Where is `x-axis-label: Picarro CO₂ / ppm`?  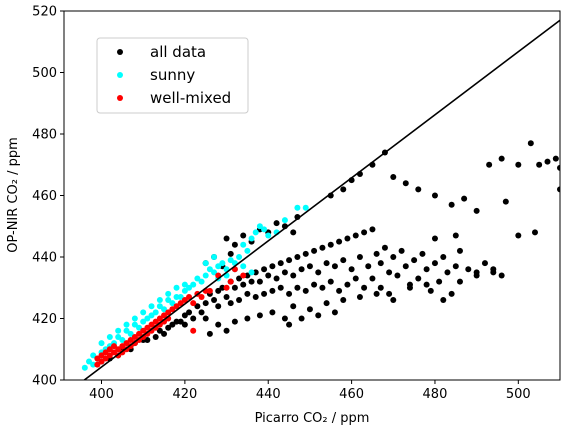 x-axis-label: Picarro CO₂ / ppm is located at coordinates (312, 418).